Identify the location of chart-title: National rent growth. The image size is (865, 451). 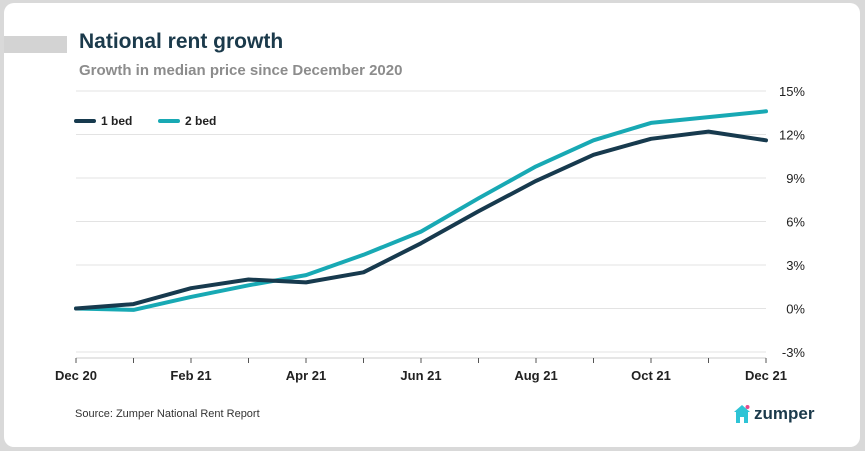
(181, 41).